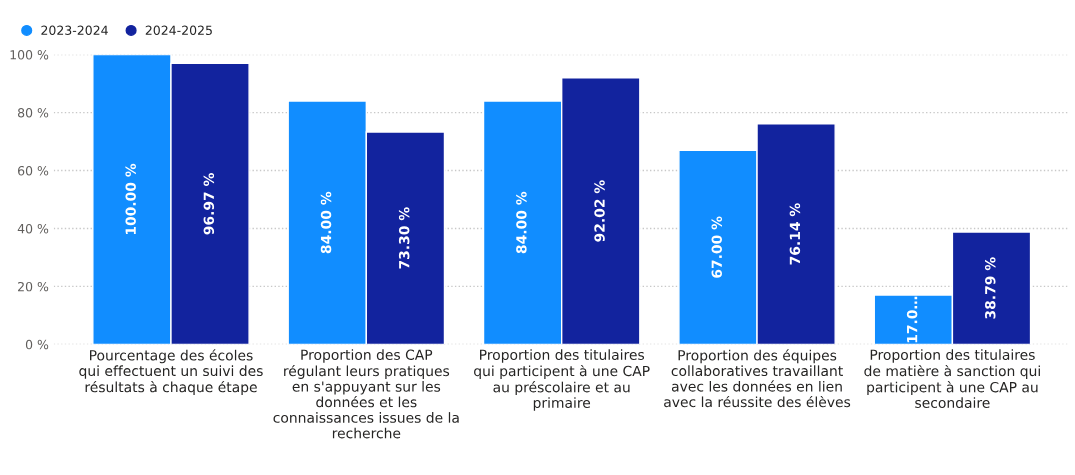 This screenshot has height=475, width=1075. Describe the element at coordinates (757, 378) in the screenshot. I see `x-tick-label: Proportion des équipes collaboratives travaillant avec les données en lien avec la réussite des élèves` at that location.